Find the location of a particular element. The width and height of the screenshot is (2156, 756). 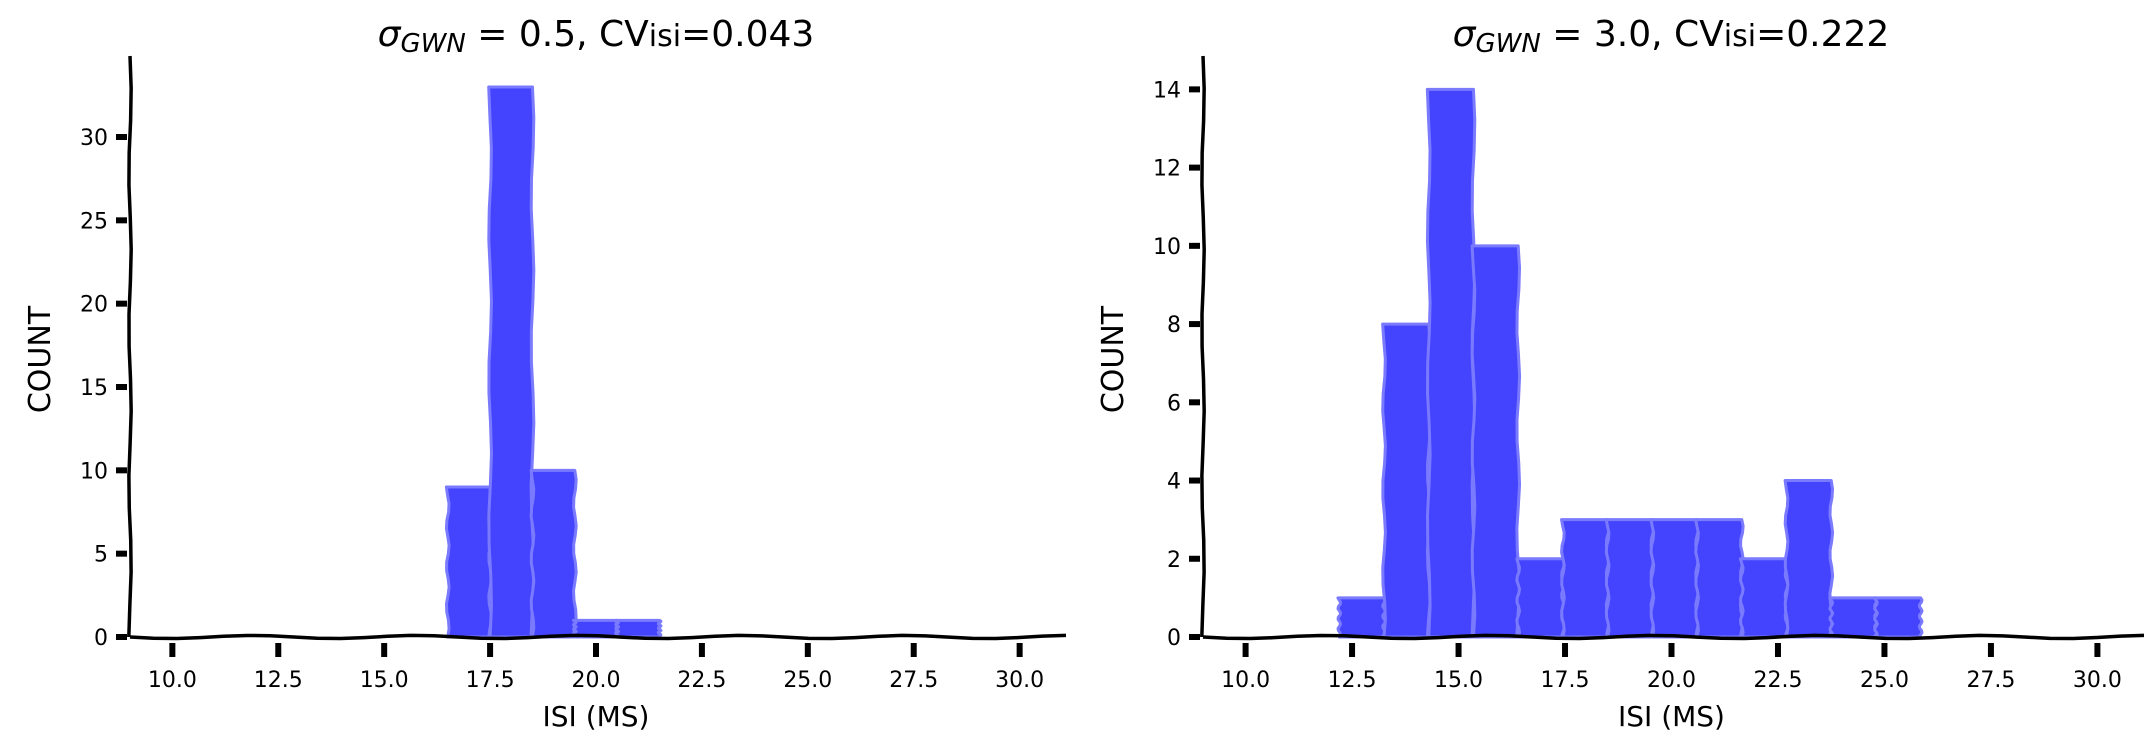

y-tick-label: 20 is located at coordinates (94, 305).